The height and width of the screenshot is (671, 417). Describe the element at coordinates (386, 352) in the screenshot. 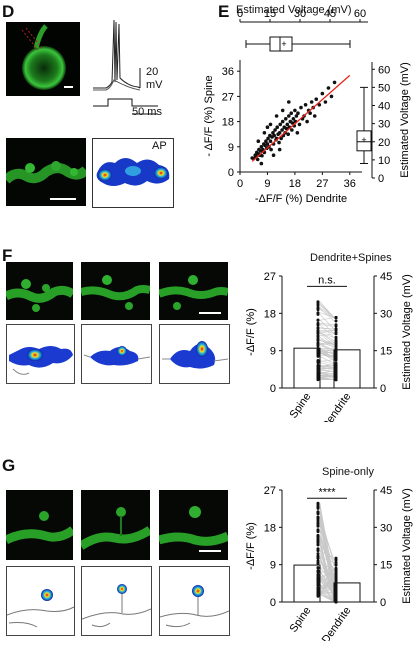

I see `f-chart-right-tick-label: 15` at that location.